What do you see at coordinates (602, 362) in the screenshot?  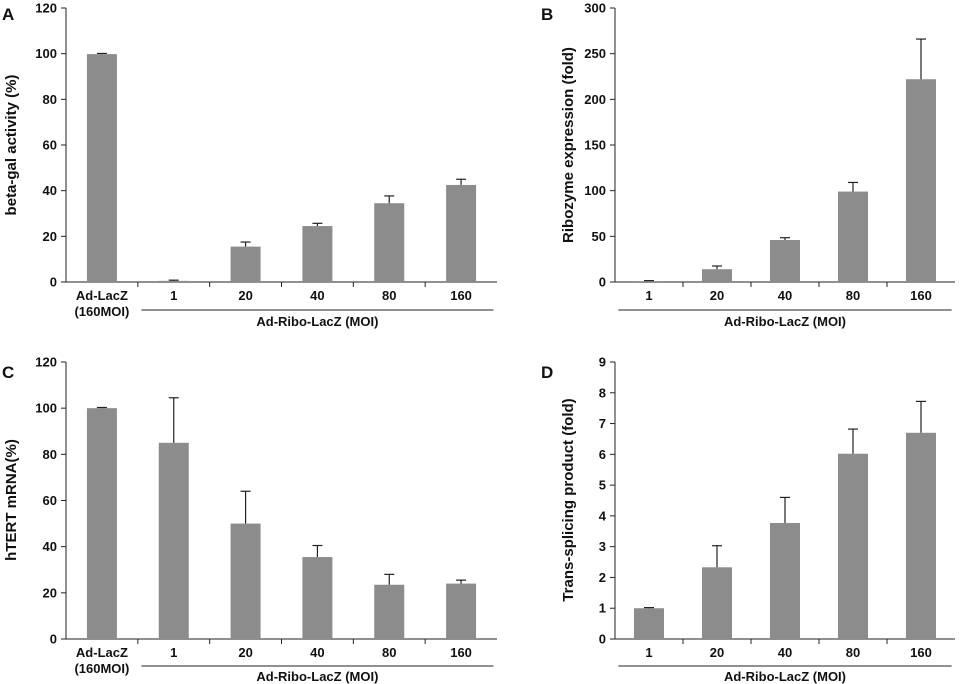 I see `y-tick-label: 9` at bounding box center [602, 362].